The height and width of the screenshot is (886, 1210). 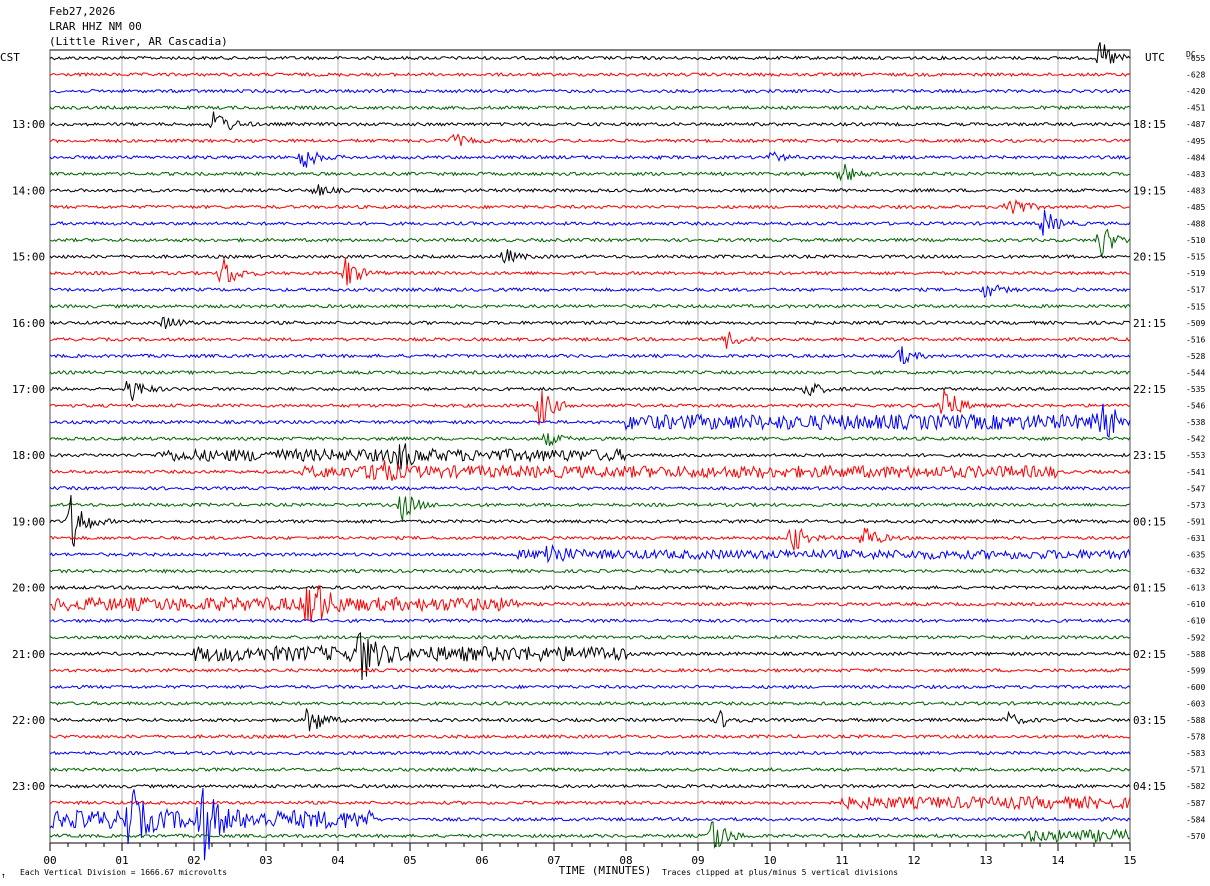 I want to click on hour-label-left: 18:00, so click(x=28, y=455).